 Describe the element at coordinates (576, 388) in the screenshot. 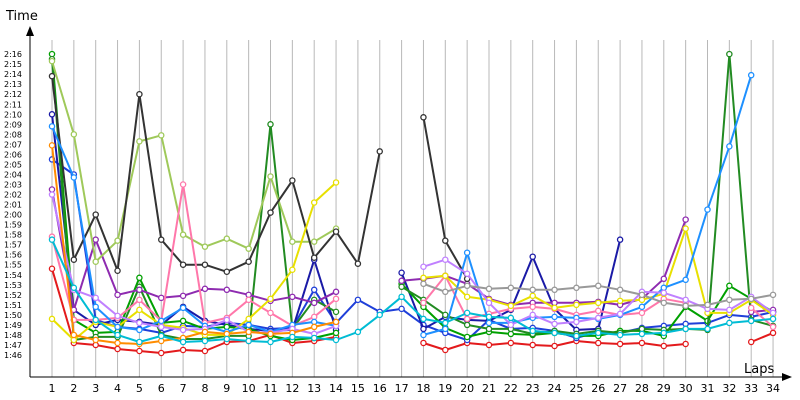

I see `x-tick-label: 25` at that location.